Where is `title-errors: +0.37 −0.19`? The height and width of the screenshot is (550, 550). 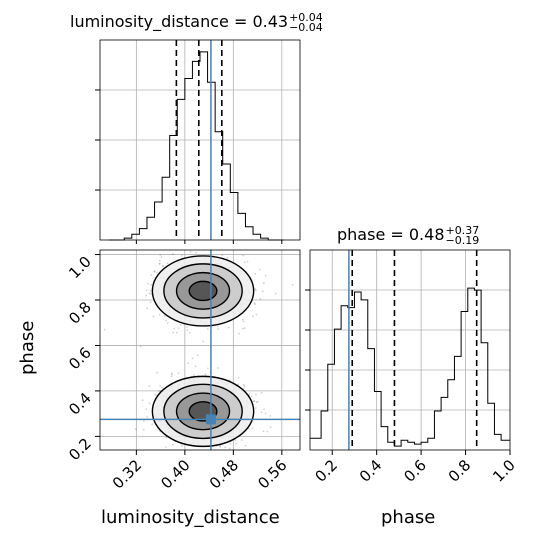
title-errors: +0.37 −0.19 is located at coordinates (463, 235).